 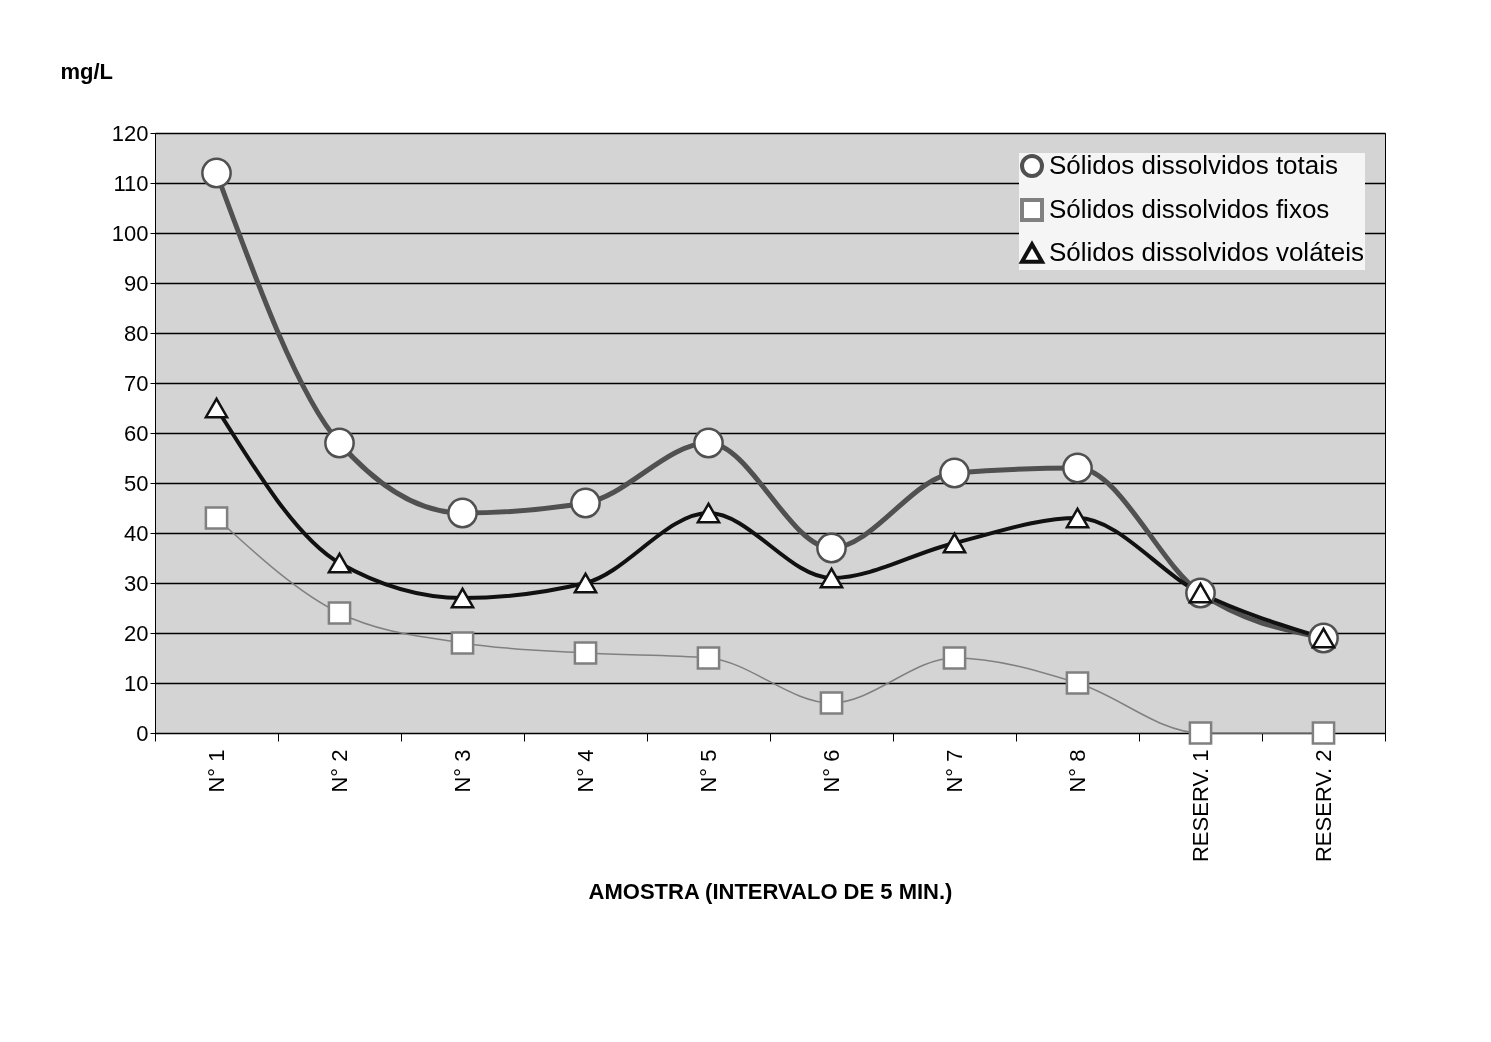 I want to click on y-tick-label: 60, so click(x=136, y=433).